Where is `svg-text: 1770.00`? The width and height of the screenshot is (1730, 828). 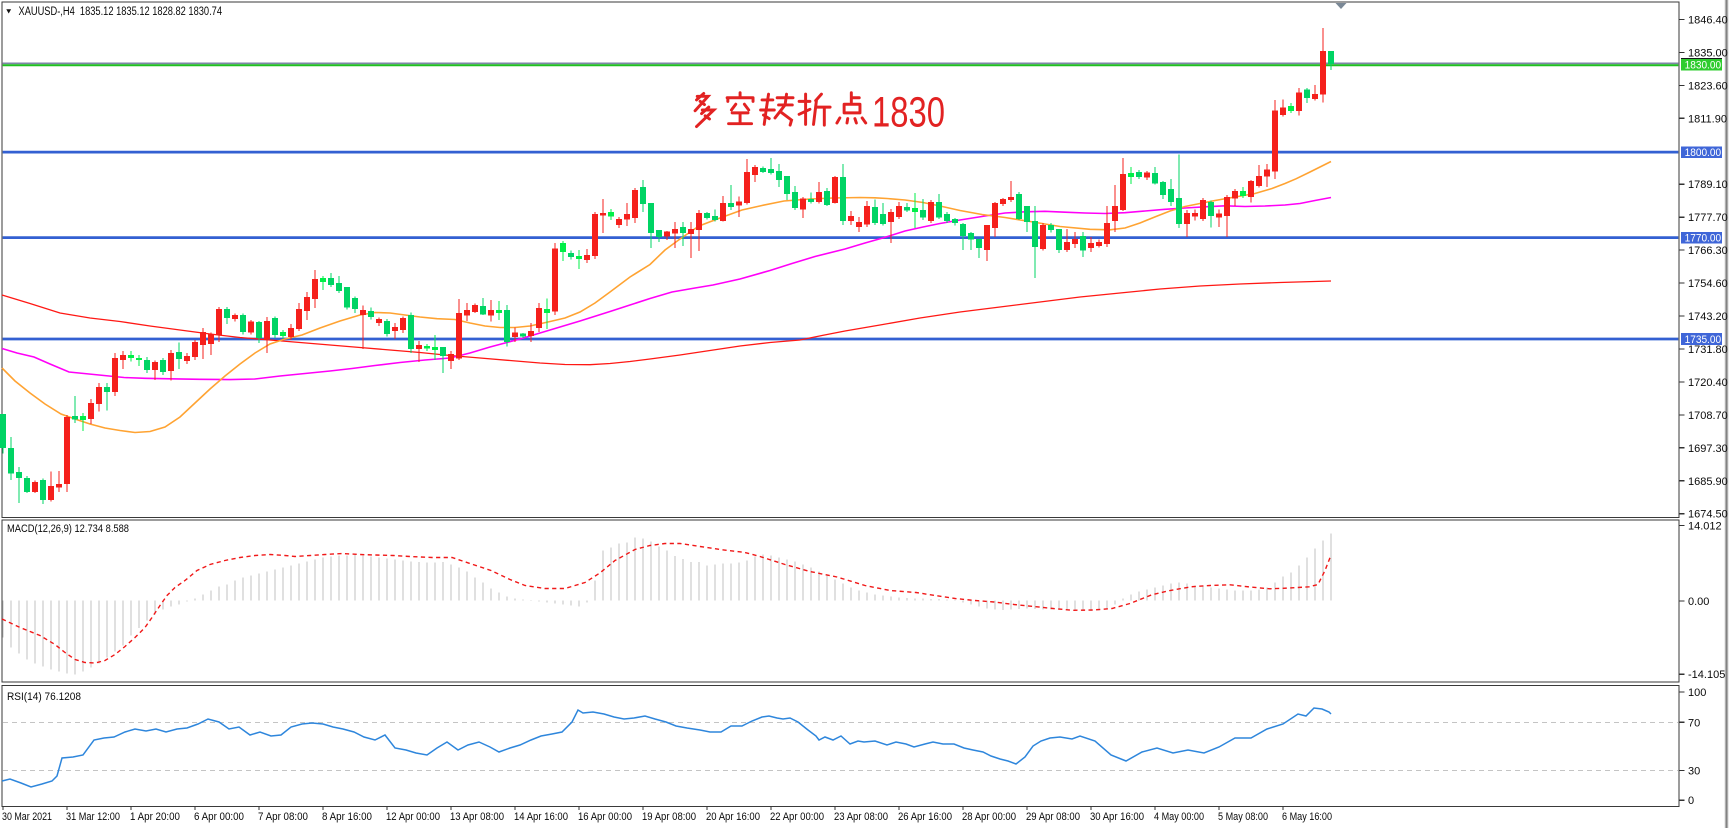 svg-text: 1770.00 is located at coordinates (1703, 239).